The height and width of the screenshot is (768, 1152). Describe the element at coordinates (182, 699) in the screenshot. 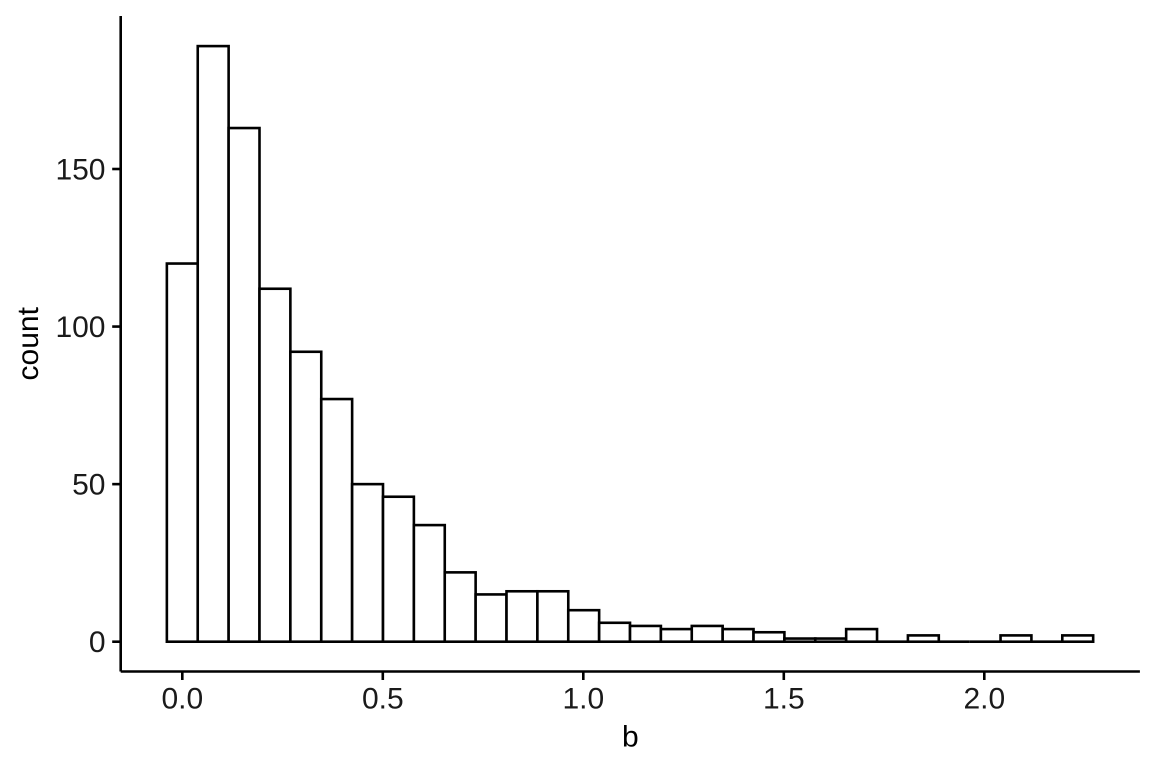

I see `x-axis-tick-label: 0.0` at that location.